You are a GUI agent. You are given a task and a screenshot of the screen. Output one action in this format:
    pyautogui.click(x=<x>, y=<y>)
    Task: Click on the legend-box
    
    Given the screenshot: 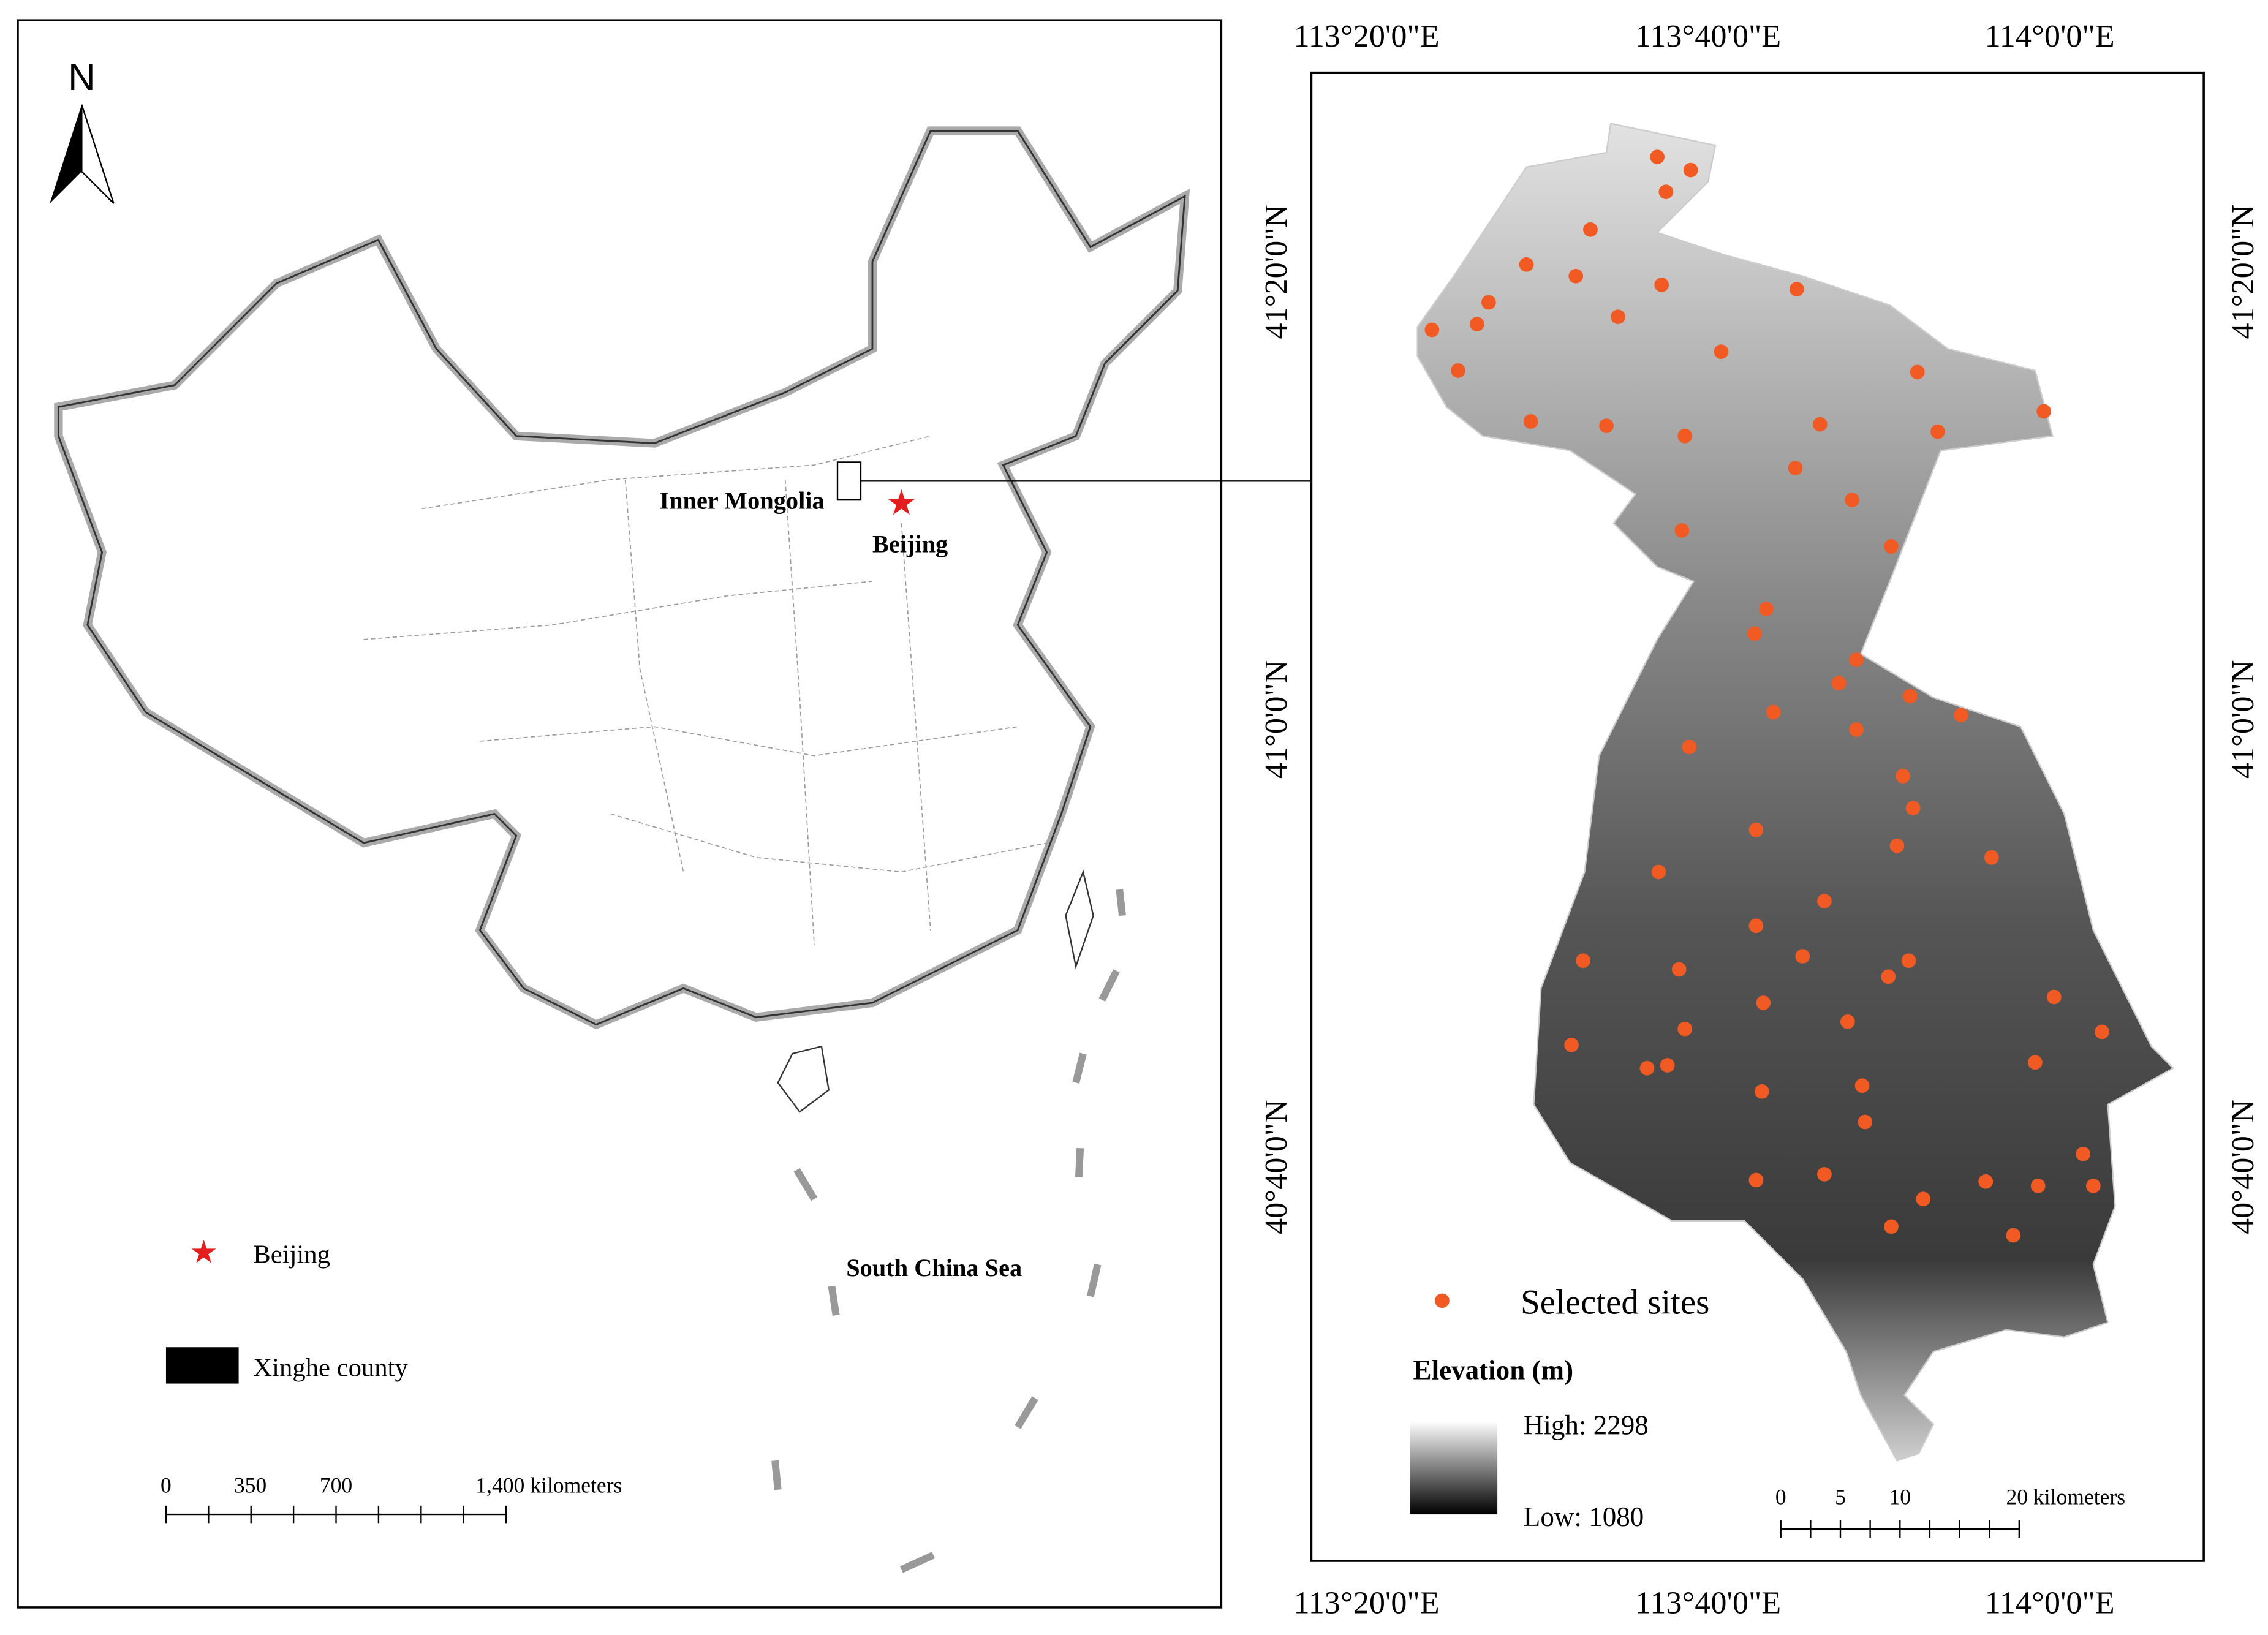 What is the action you would take?
    pyautogui.click(x=202, y=1365)
    